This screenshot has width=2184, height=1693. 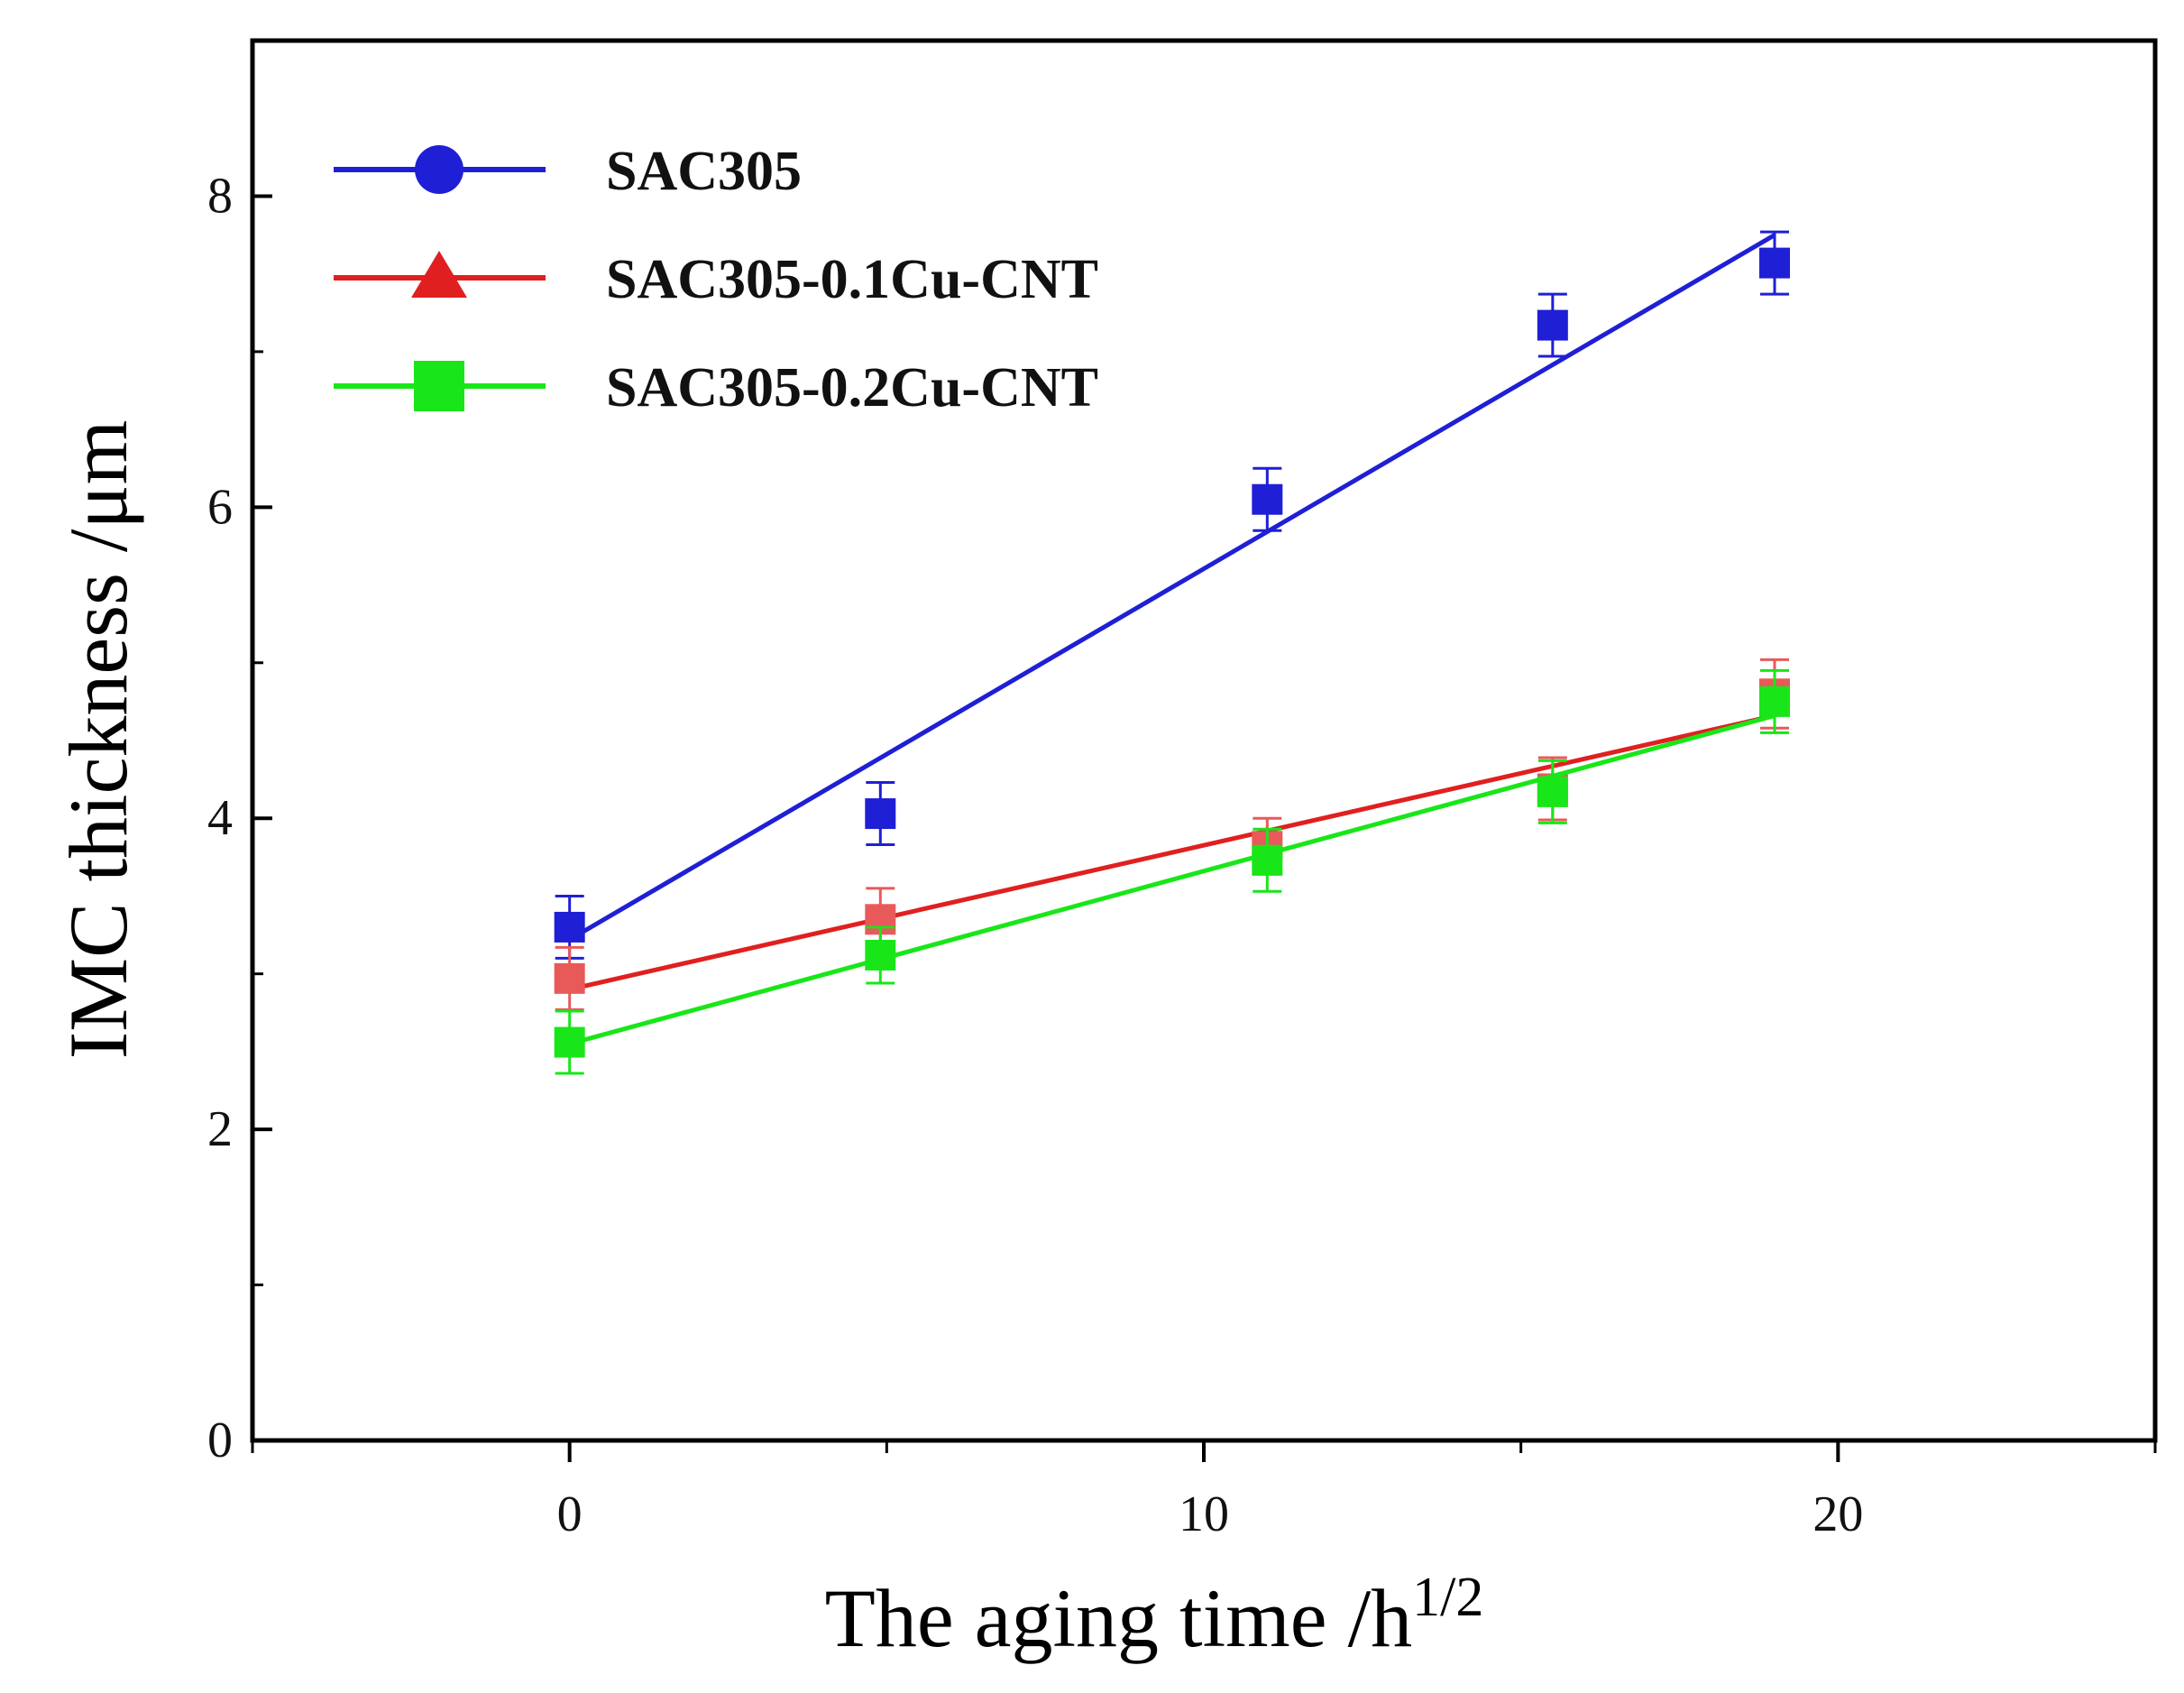 I want to click on x-axis-title: The aging time /h1/2, so click(x=1154, y=1615).